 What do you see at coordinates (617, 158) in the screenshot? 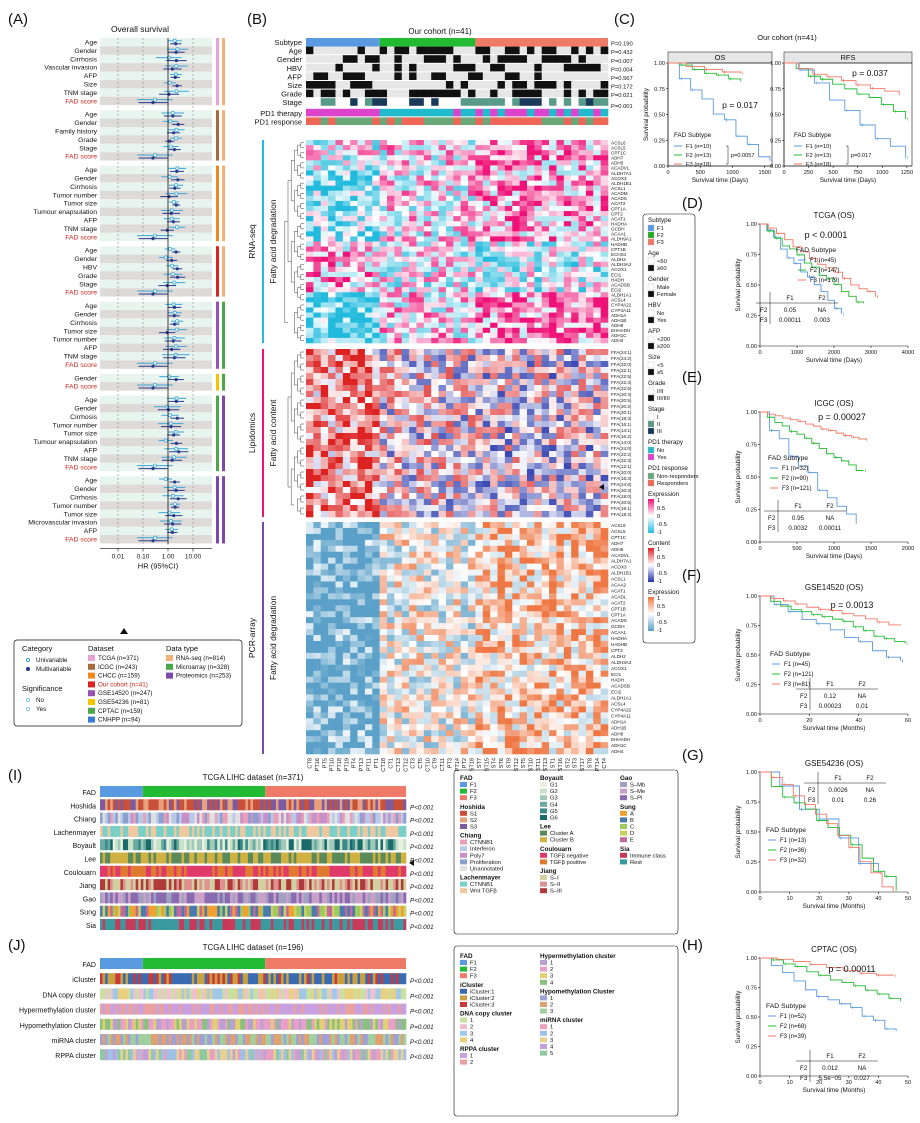
I see `row-label: ADH7` at bounding box center [617, 158].